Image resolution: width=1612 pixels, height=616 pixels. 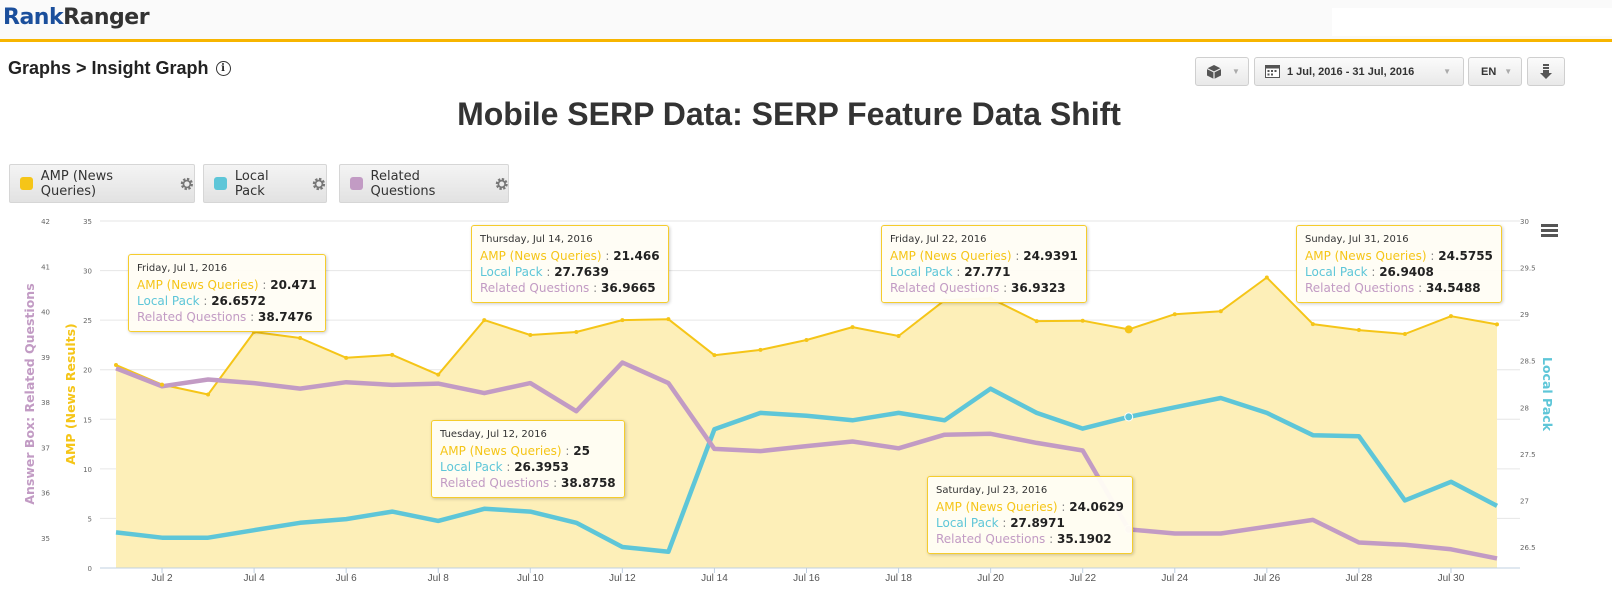 I want to click on x-tick-label: Jul 14, so click(x=714, y=578).